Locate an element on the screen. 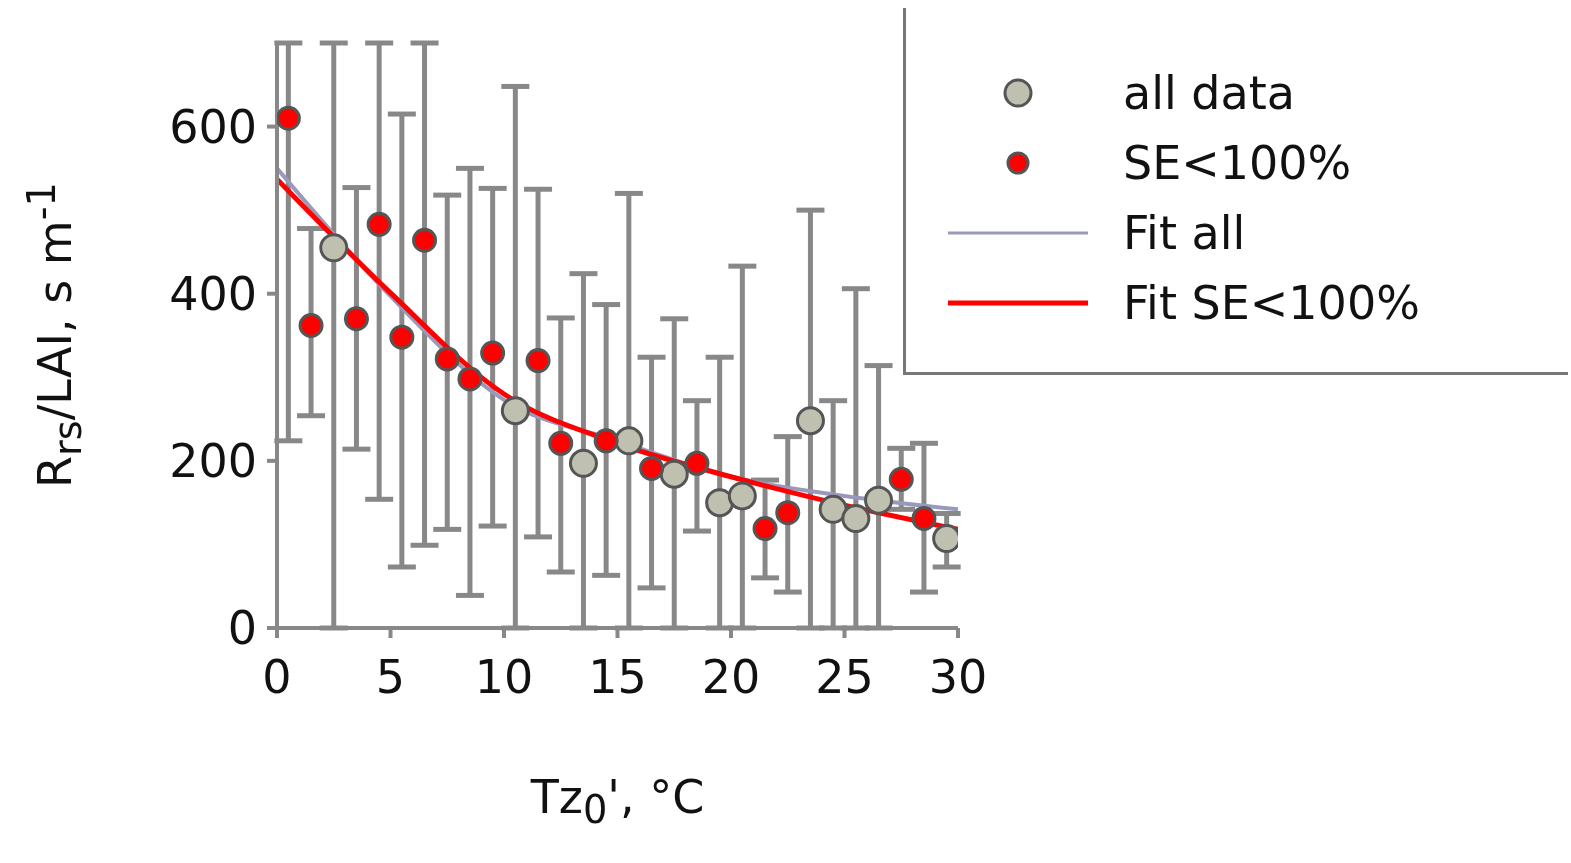  y-tick-label: 0 is located at coordinates (242, 628).